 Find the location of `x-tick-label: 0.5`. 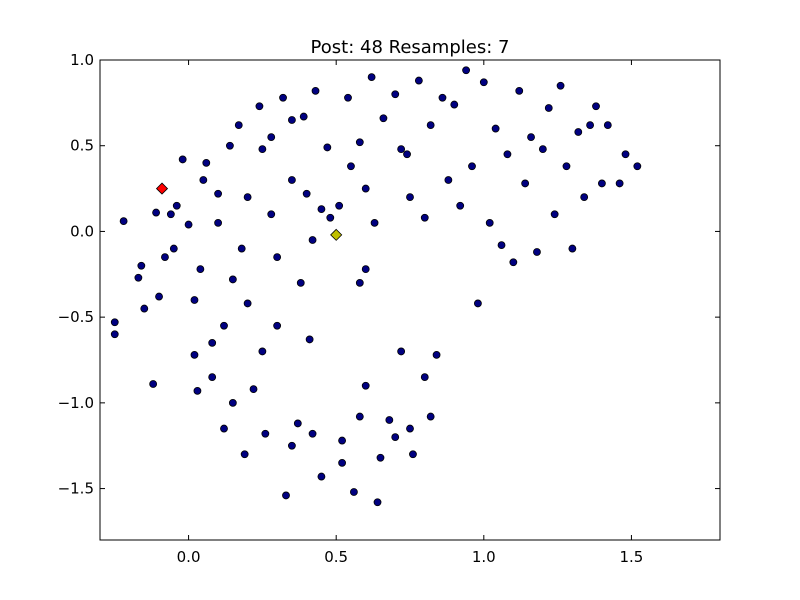

x-tick-label: 0.5 is located at coordinates (336, 557).